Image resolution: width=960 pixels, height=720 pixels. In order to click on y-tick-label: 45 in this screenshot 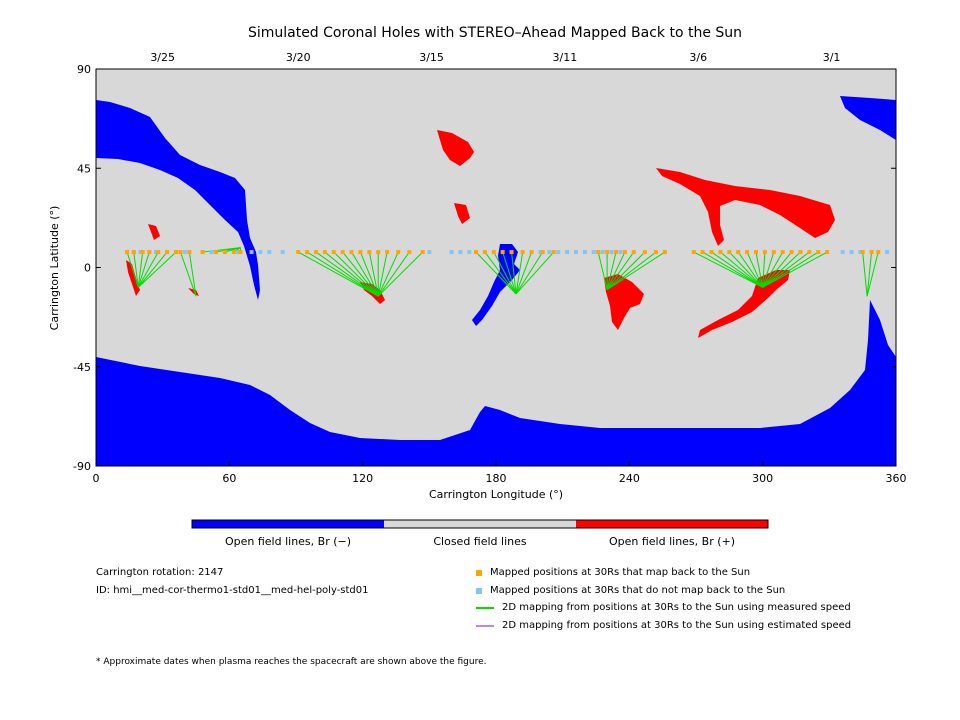, I will do `click(84, 168)`.